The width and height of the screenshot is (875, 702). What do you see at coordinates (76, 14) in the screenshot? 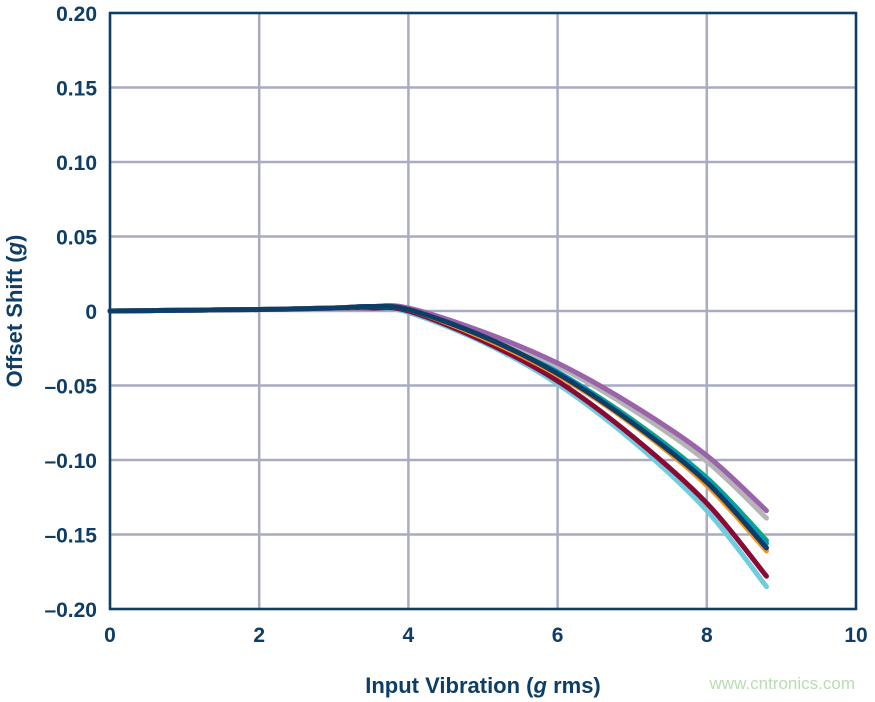
I see `y-tick-label: 0.20` at bounding box center [76, 14].